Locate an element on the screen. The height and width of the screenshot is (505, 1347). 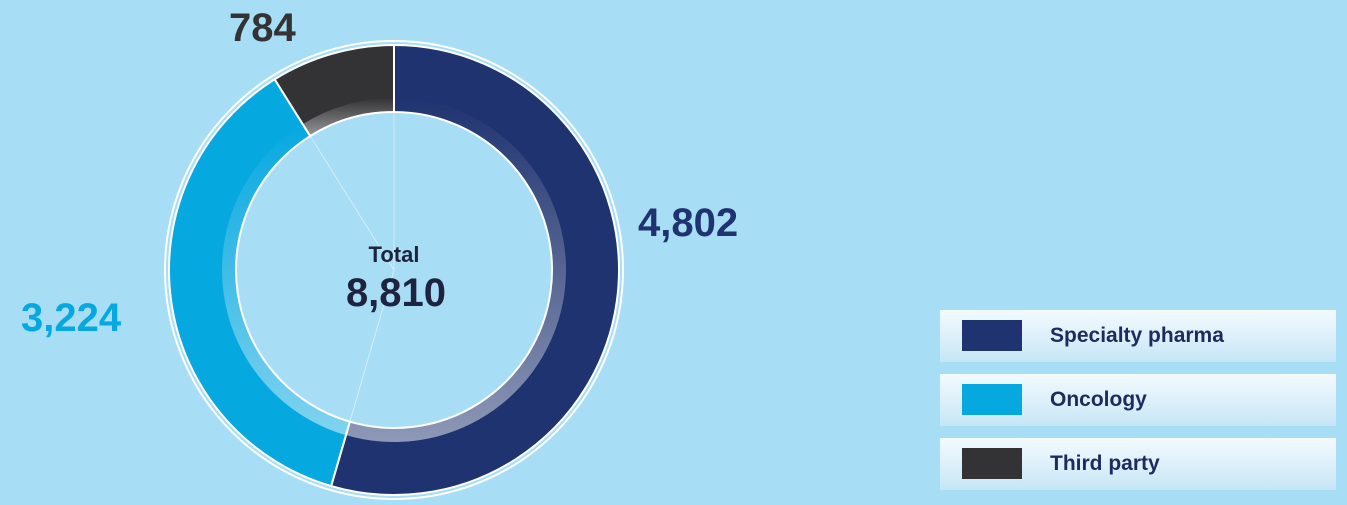
slice-divider-oncology is located at coordinates (372, 345).